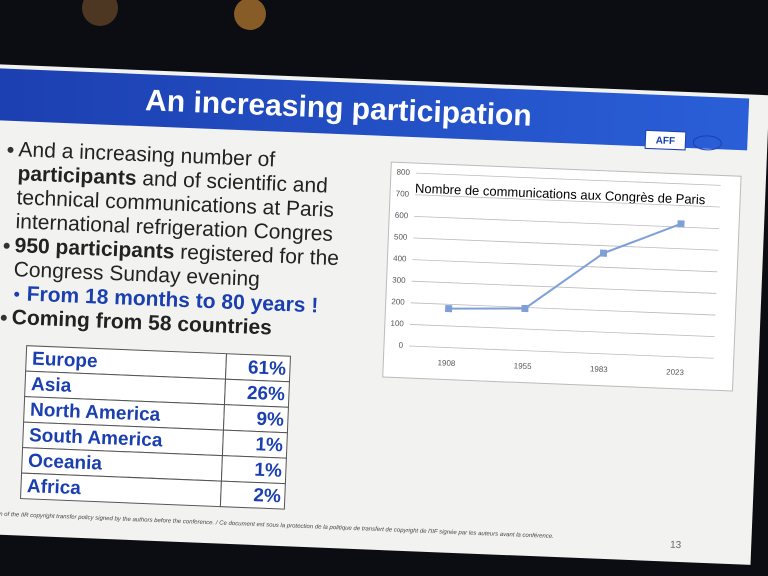  Describe the element at coordinates (375, 109) in the screenshot. I see `title-bar` at that location.